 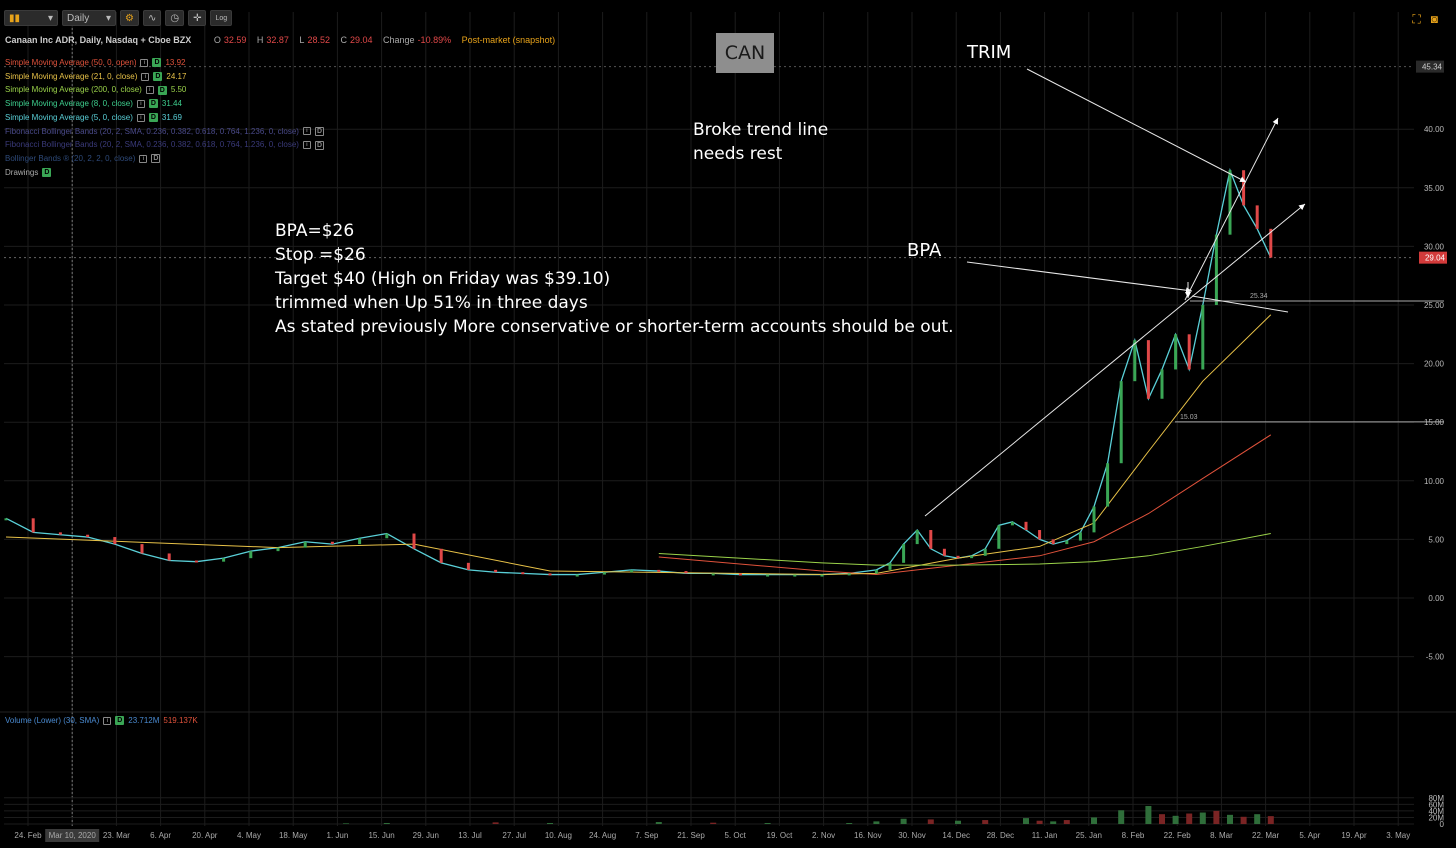 I want to click on volume-tick-label: 60M, so click(x=1436, y=804).